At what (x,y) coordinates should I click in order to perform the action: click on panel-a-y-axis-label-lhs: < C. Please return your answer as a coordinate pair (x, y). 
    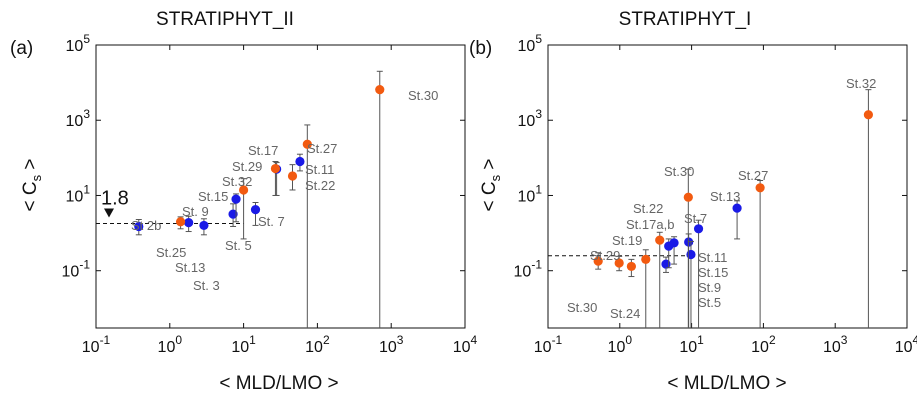
    Looking at the image, I should click on (30, 196).